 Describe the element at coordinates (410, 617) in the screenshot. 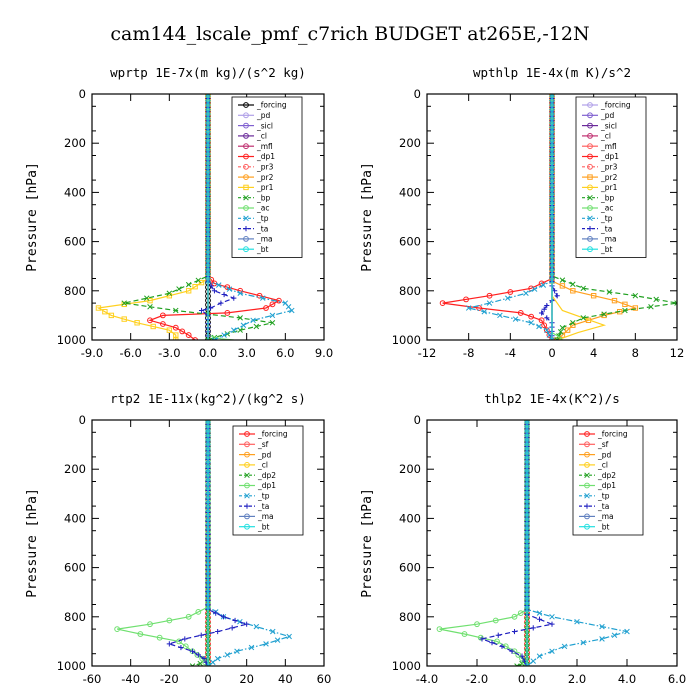

I see `y-tick-label: 800` at that location.